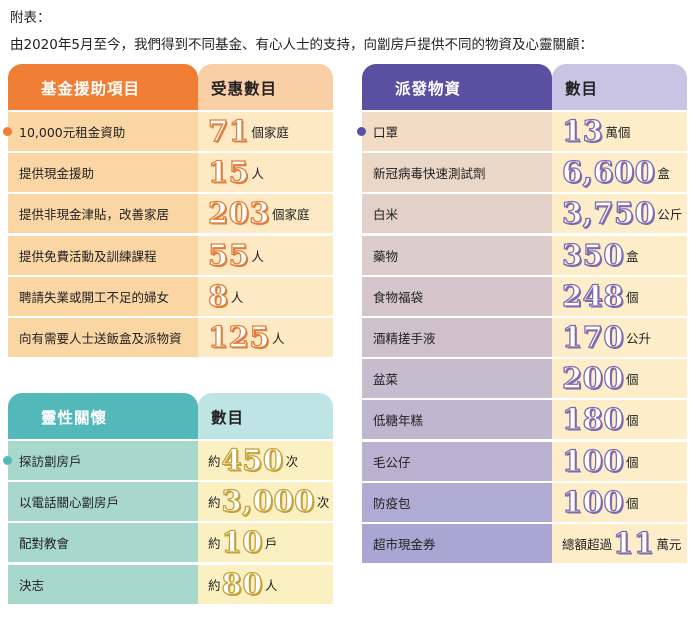 The width and height of the screenshot is (700, 620). I want to click on row-label: 以電話關心劏房戶, so click(103, 502).